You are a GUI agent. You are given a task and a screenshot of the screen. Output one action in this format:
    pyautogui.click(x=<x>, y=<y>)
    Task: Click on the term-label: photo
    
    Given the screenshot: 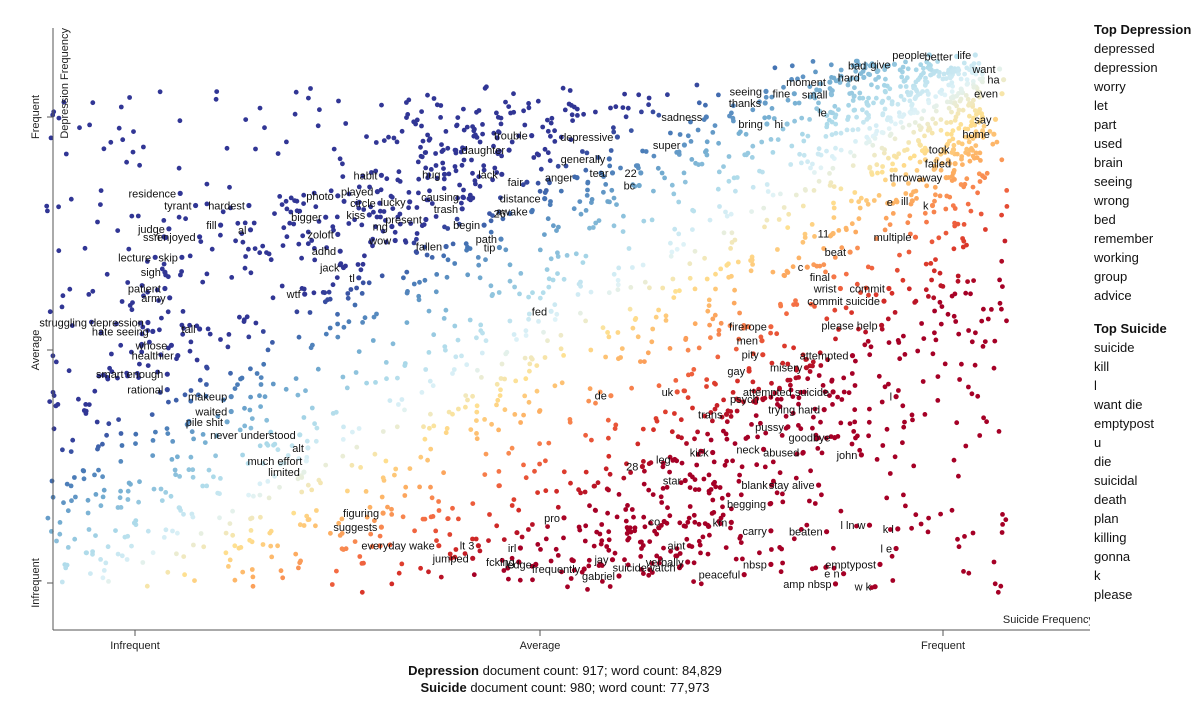 What is the action you would take?
    pyautogui.click(x=320, y=197)
    